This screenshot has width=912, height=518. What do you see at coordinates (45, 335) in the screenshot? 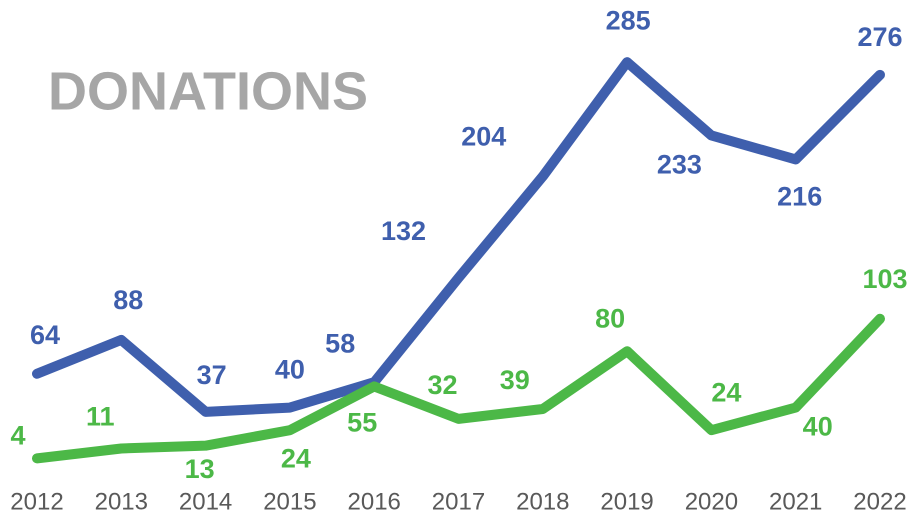
I see `data-label: 64` at bounding box center [45, 335].